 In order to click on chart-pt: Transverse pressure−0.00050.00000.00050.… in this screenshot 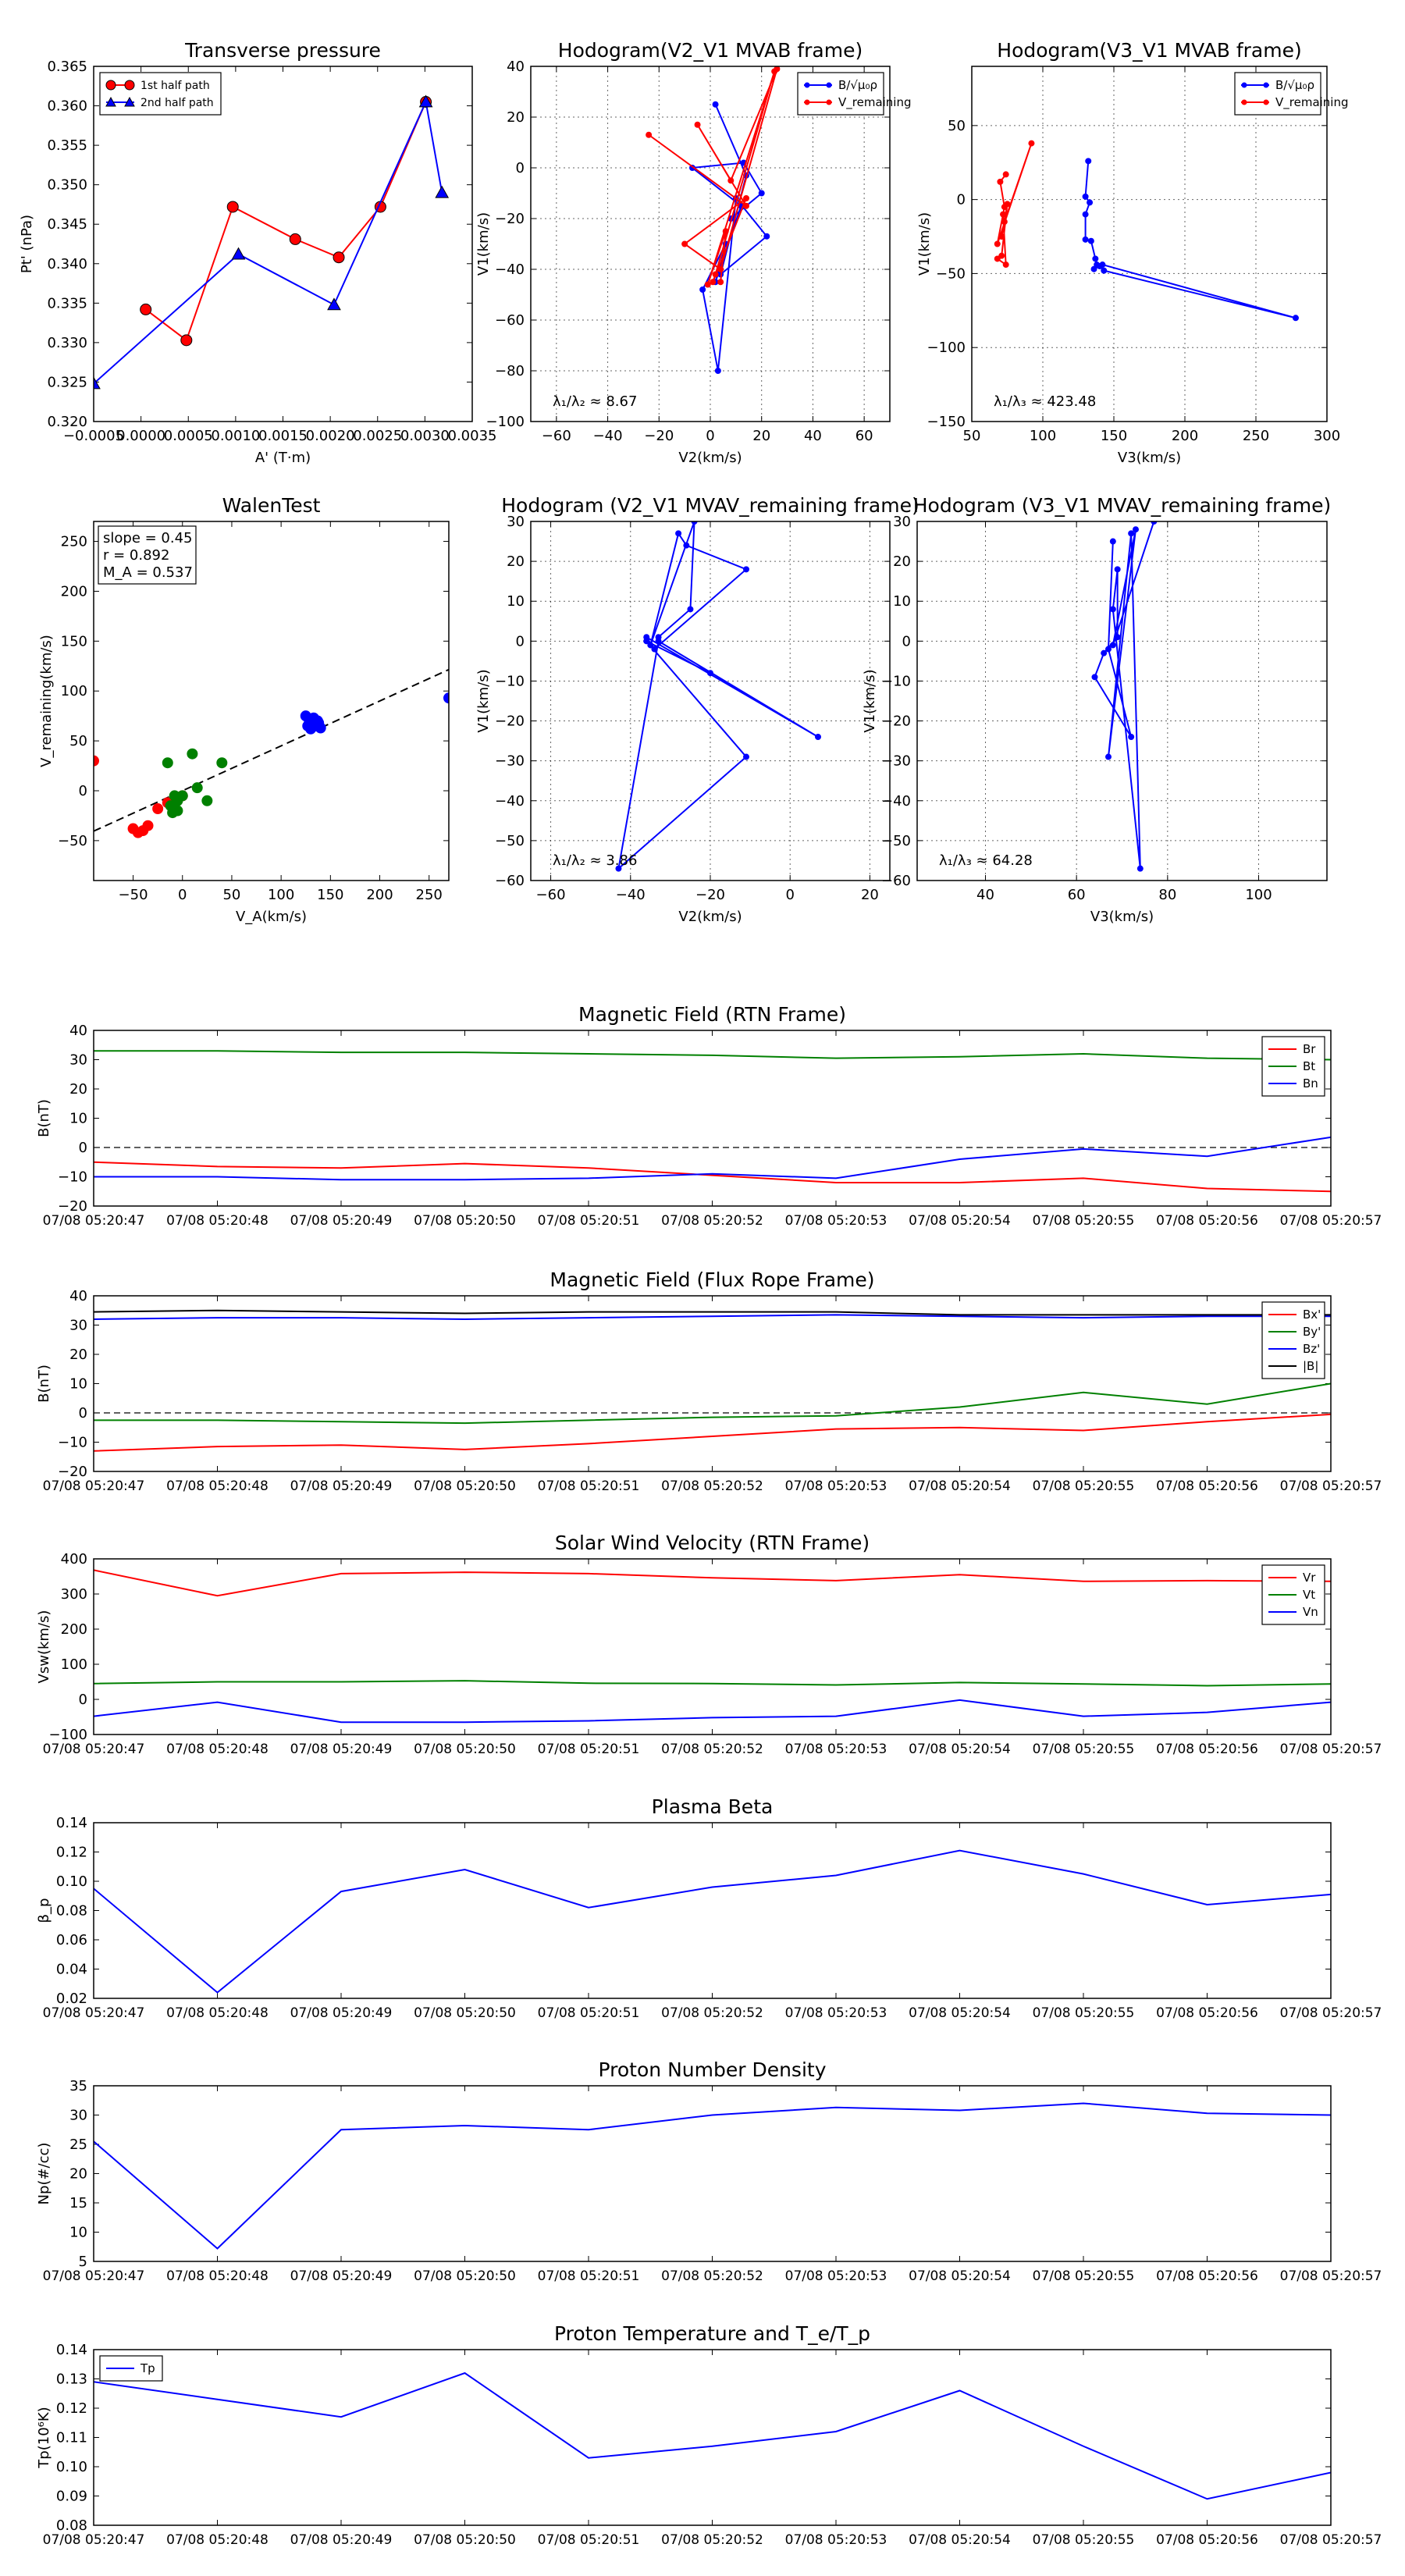, I will do `click(257, 252)`.